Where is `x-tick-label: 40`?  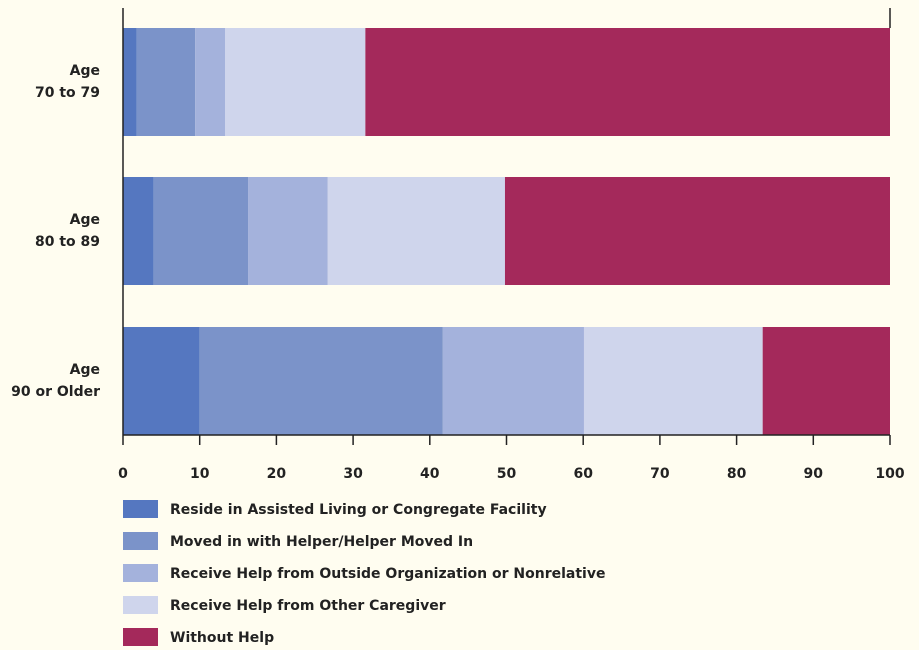 x-tick-label: 40 is located at coordinates (430, 474).